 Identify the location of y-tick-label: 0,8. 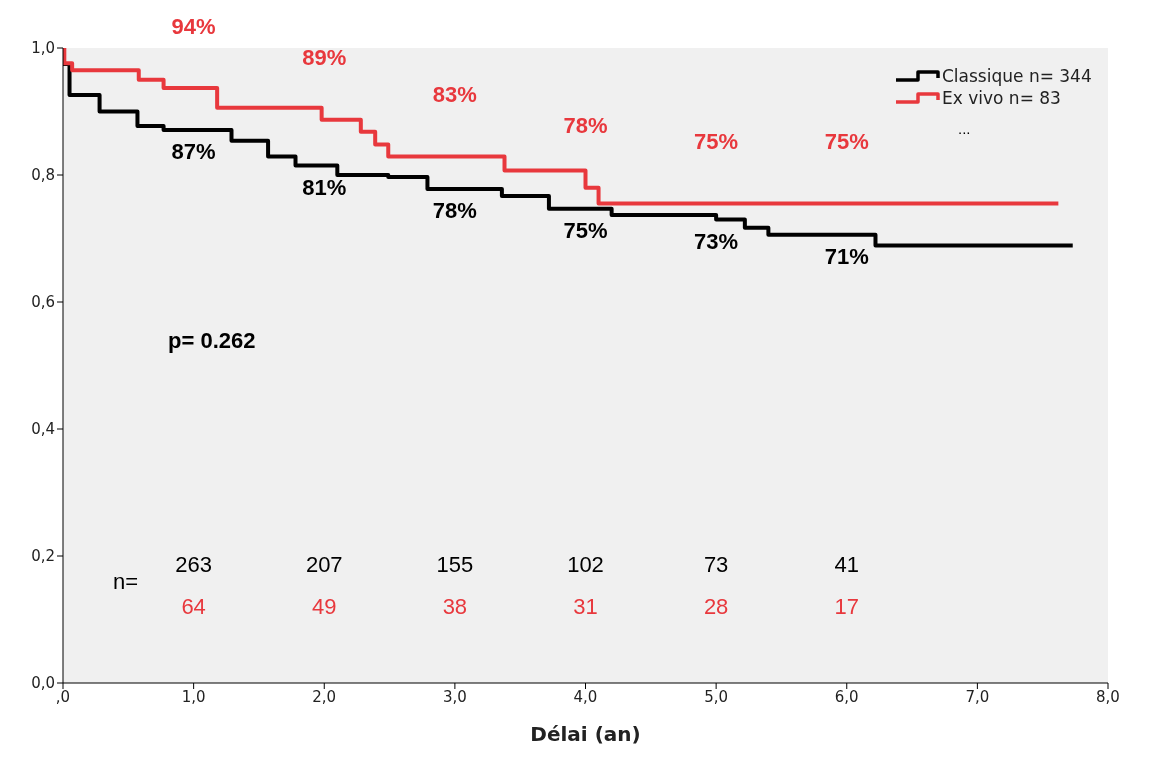
(43, 175).